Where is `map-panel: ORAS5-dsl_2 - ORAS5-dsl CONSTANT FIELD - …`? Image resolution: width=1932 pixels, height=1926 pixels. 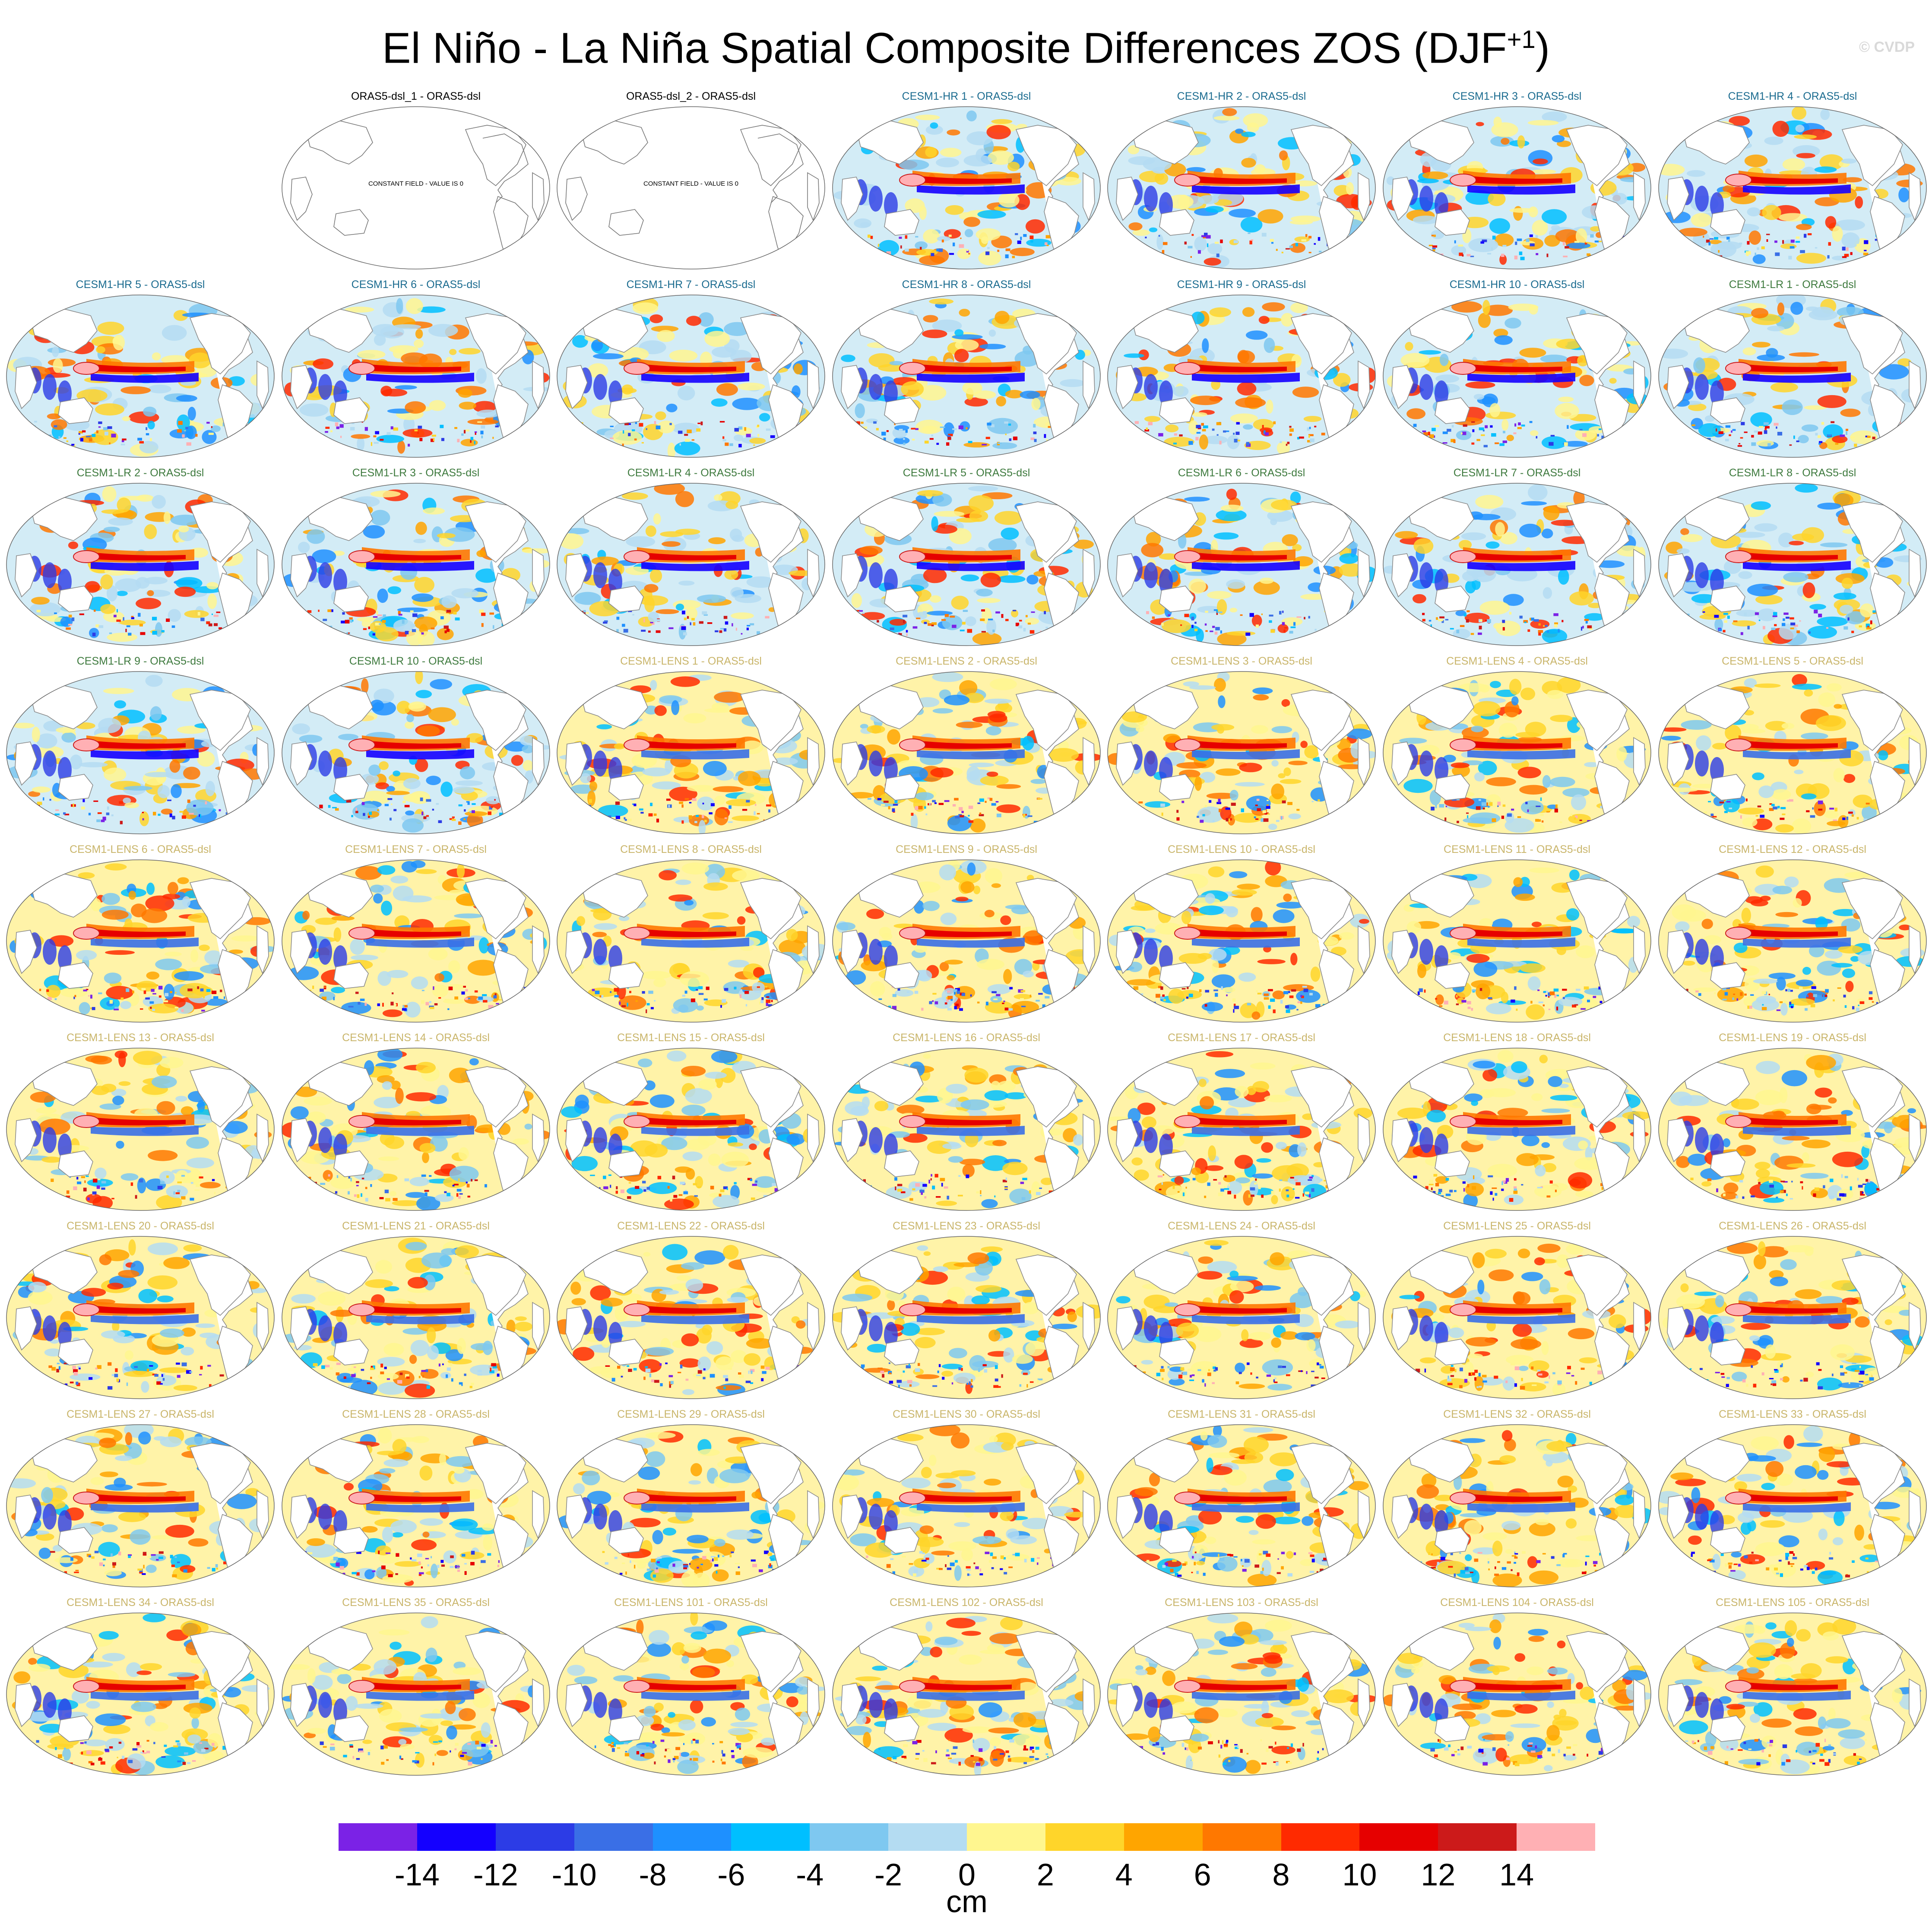
map-panel: ORAS5-dsl_2 - ORAS5-dsl CONSTANT FIELD - … is located at coordinates (691, 183).